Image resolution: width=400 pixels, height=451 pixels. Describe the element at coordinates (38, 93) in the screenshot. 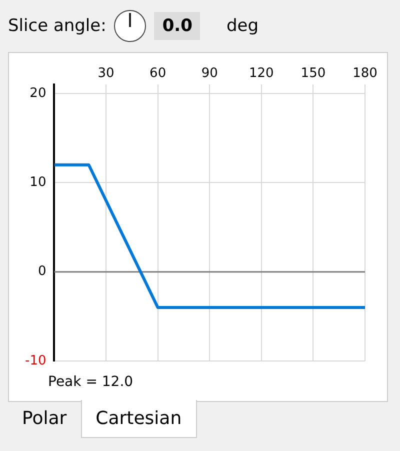

I see `y-tick-label: 20` at that location.